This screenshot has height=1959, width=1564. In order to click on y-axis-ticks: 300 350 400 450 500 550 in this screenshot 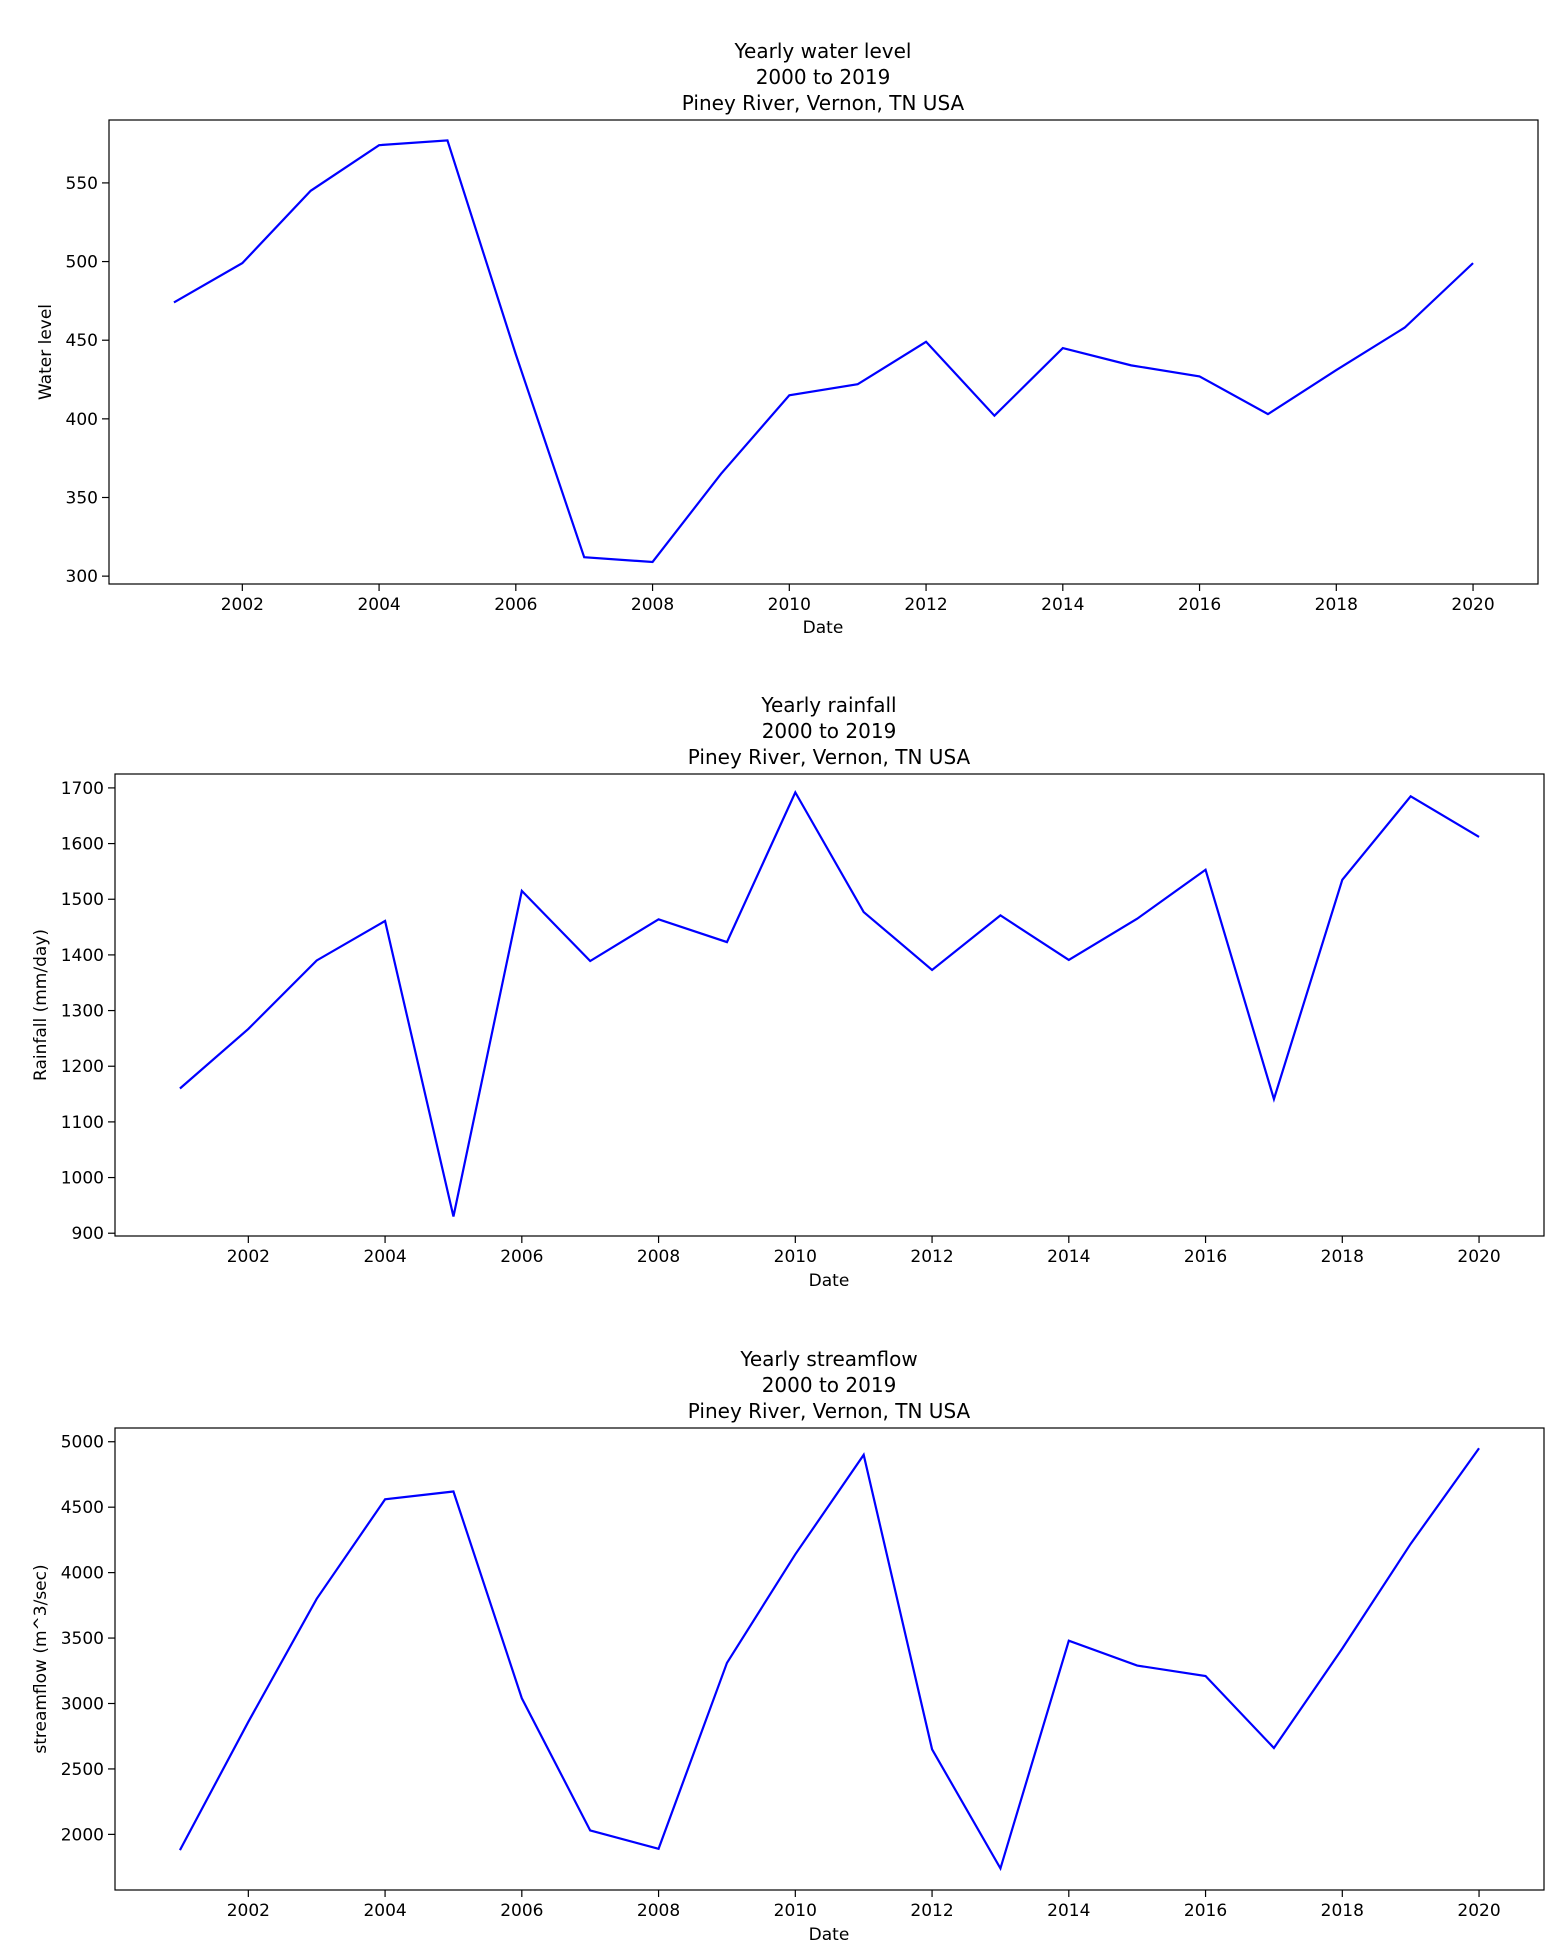, I will do `click(87, 380)`.